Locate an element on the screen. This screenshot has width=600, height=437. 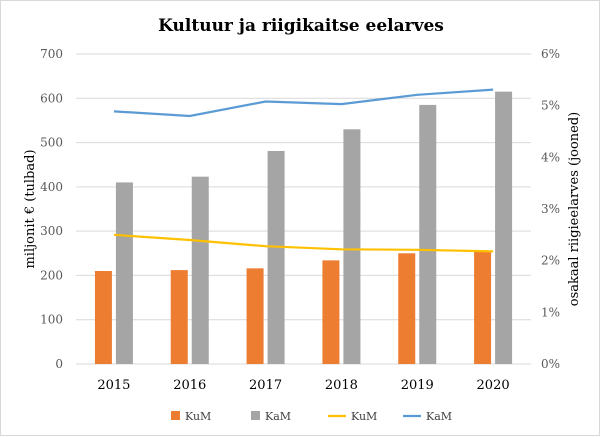
bar-kam-2016 is located at coordinates (200, 270).